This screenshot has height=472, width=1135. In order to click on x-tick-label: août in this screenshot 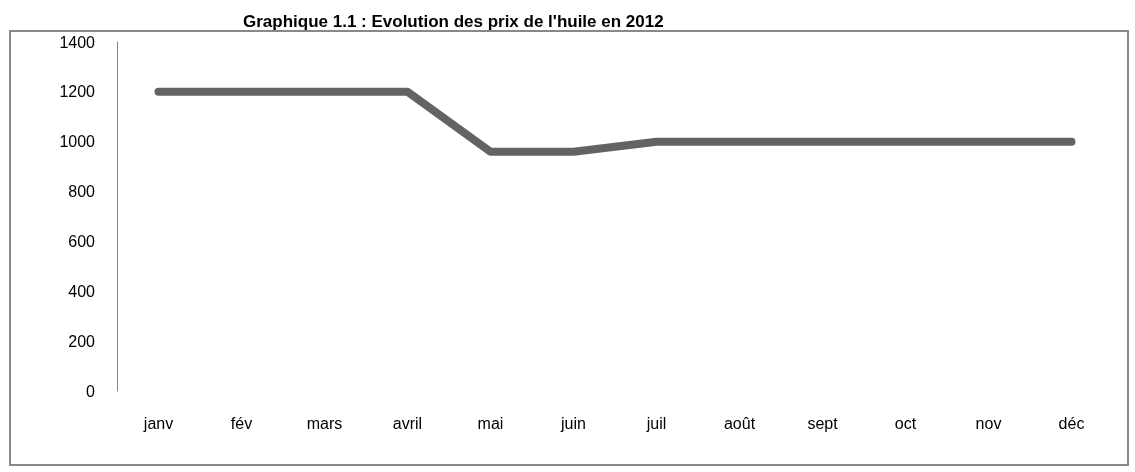, I will do `click(739, 423)`.